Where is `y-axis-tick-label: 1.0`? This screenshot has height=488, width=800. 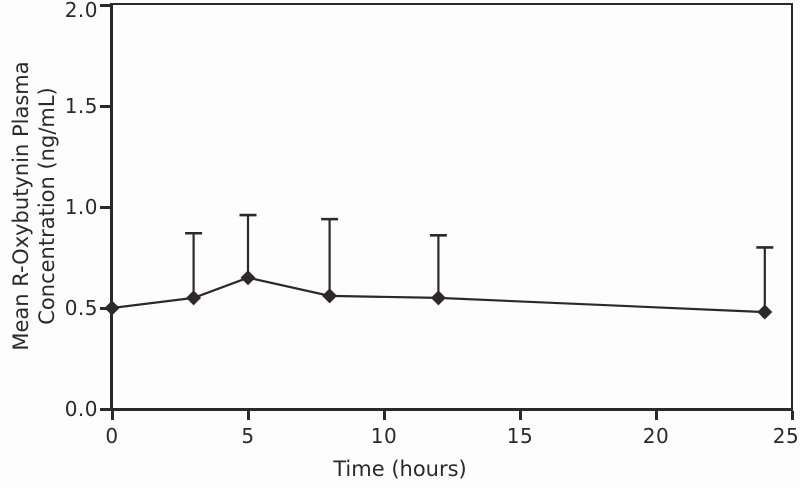
y-axis-tick-label: 1.0 is located at coordinates (81, 207).